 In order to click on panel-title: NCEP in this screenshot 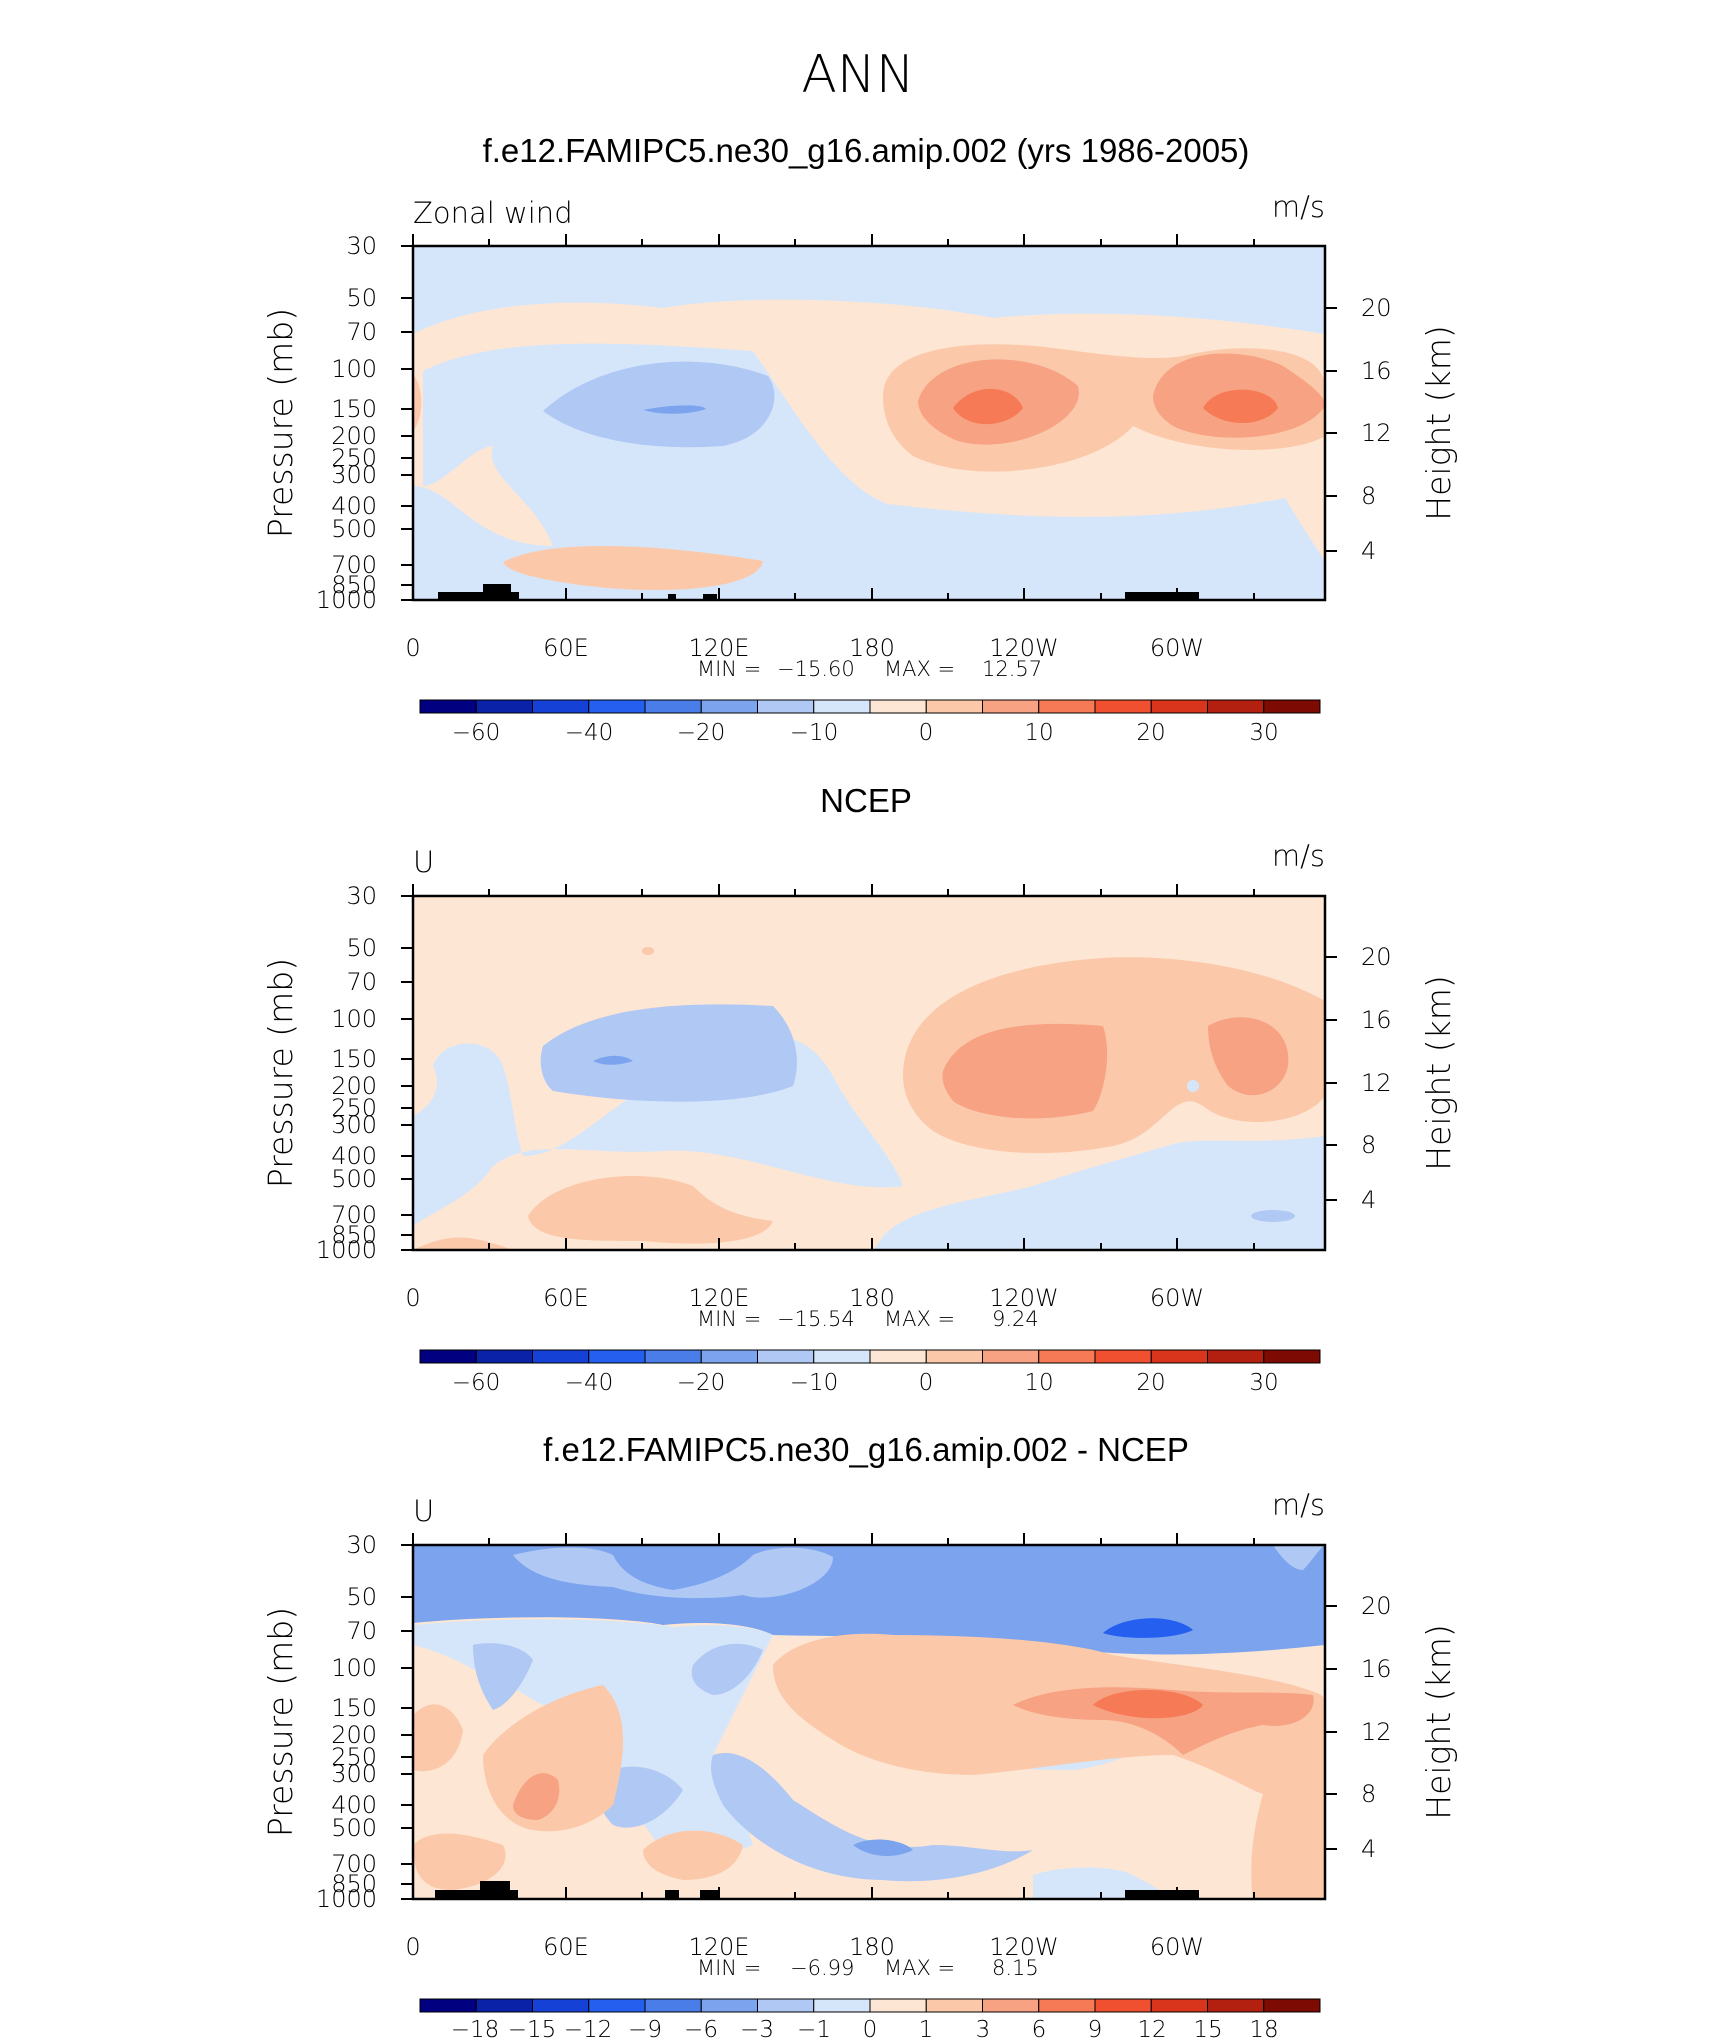, I will do `click(866, 800)`.